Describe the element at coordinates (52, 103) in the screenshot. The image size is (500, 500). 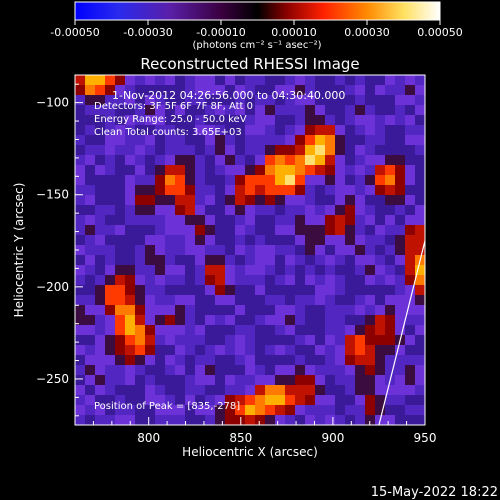
I see `y-tick-label: −100` at that location.